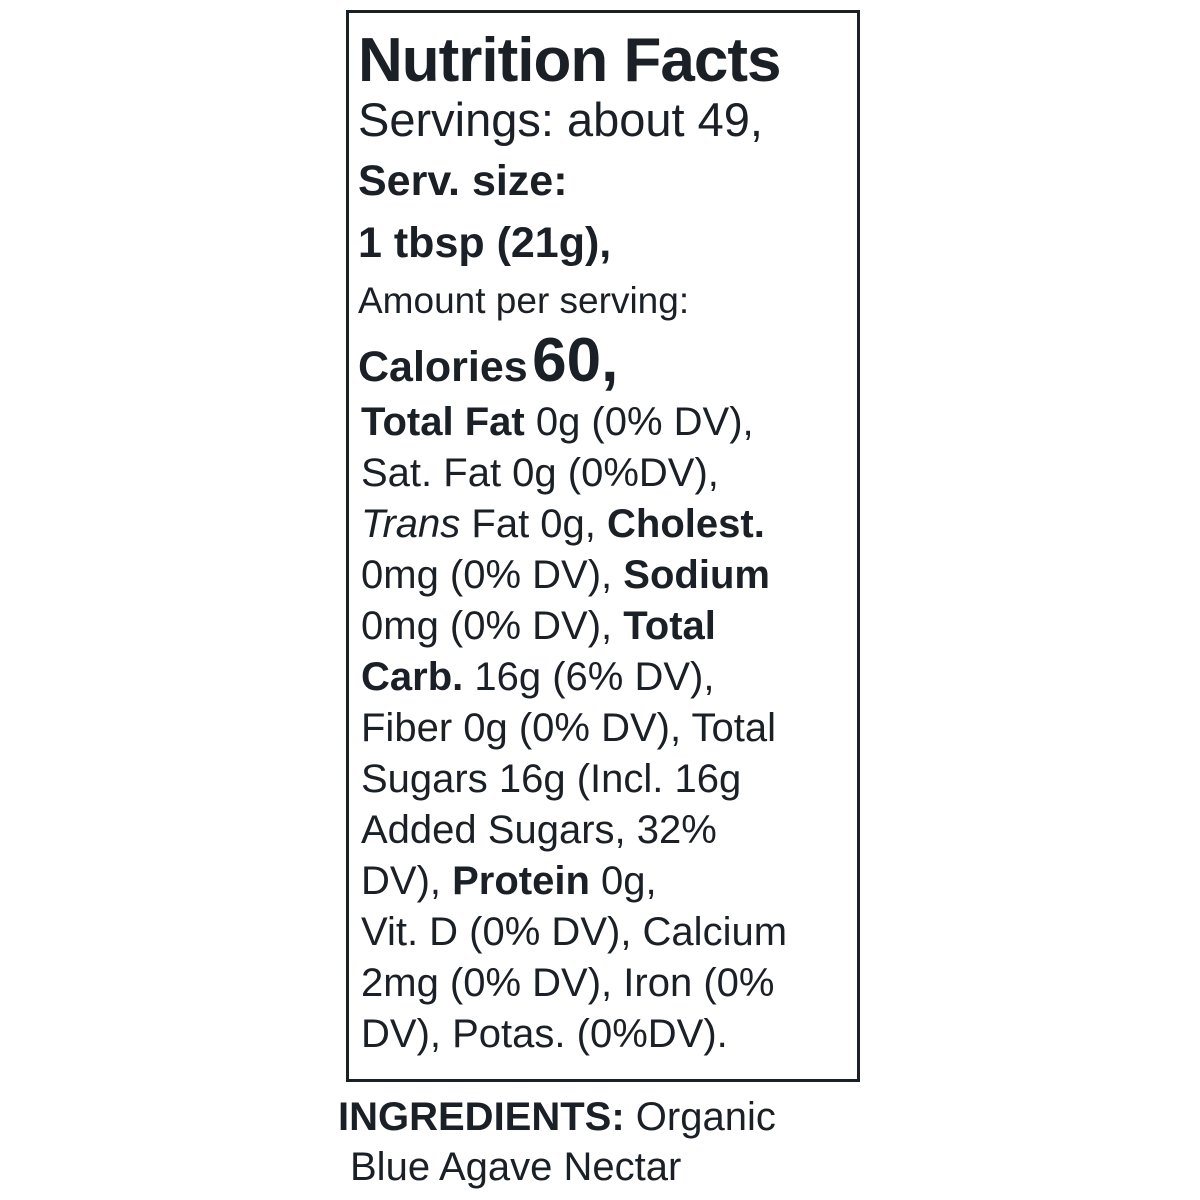 Image resolution: width=1200 pixels, height=1200 pixels. Describe the element at coordinates (686, 524) in the screenshot. I see `nutrient-text: Cholest.` at that location.